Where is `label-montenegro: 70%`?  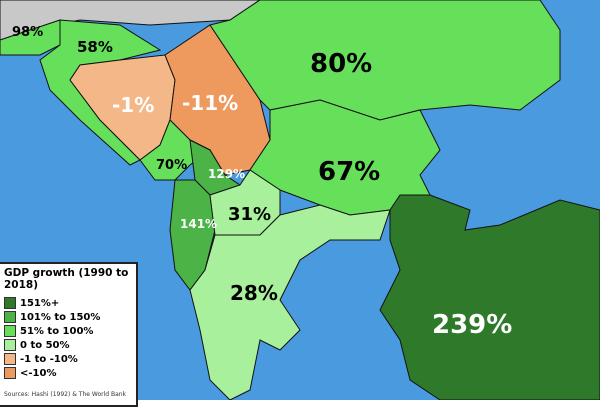
label-montenegro: 70% is located at coordinates (171, 165).